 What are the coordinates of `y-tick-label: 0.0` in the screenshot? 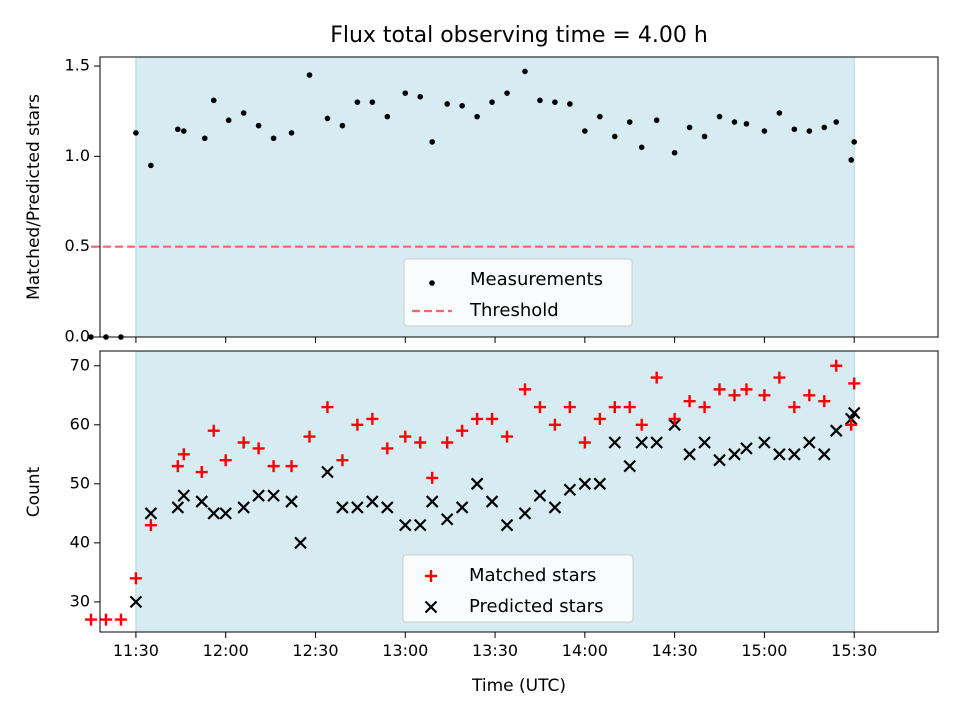 It's located at (77, 336).